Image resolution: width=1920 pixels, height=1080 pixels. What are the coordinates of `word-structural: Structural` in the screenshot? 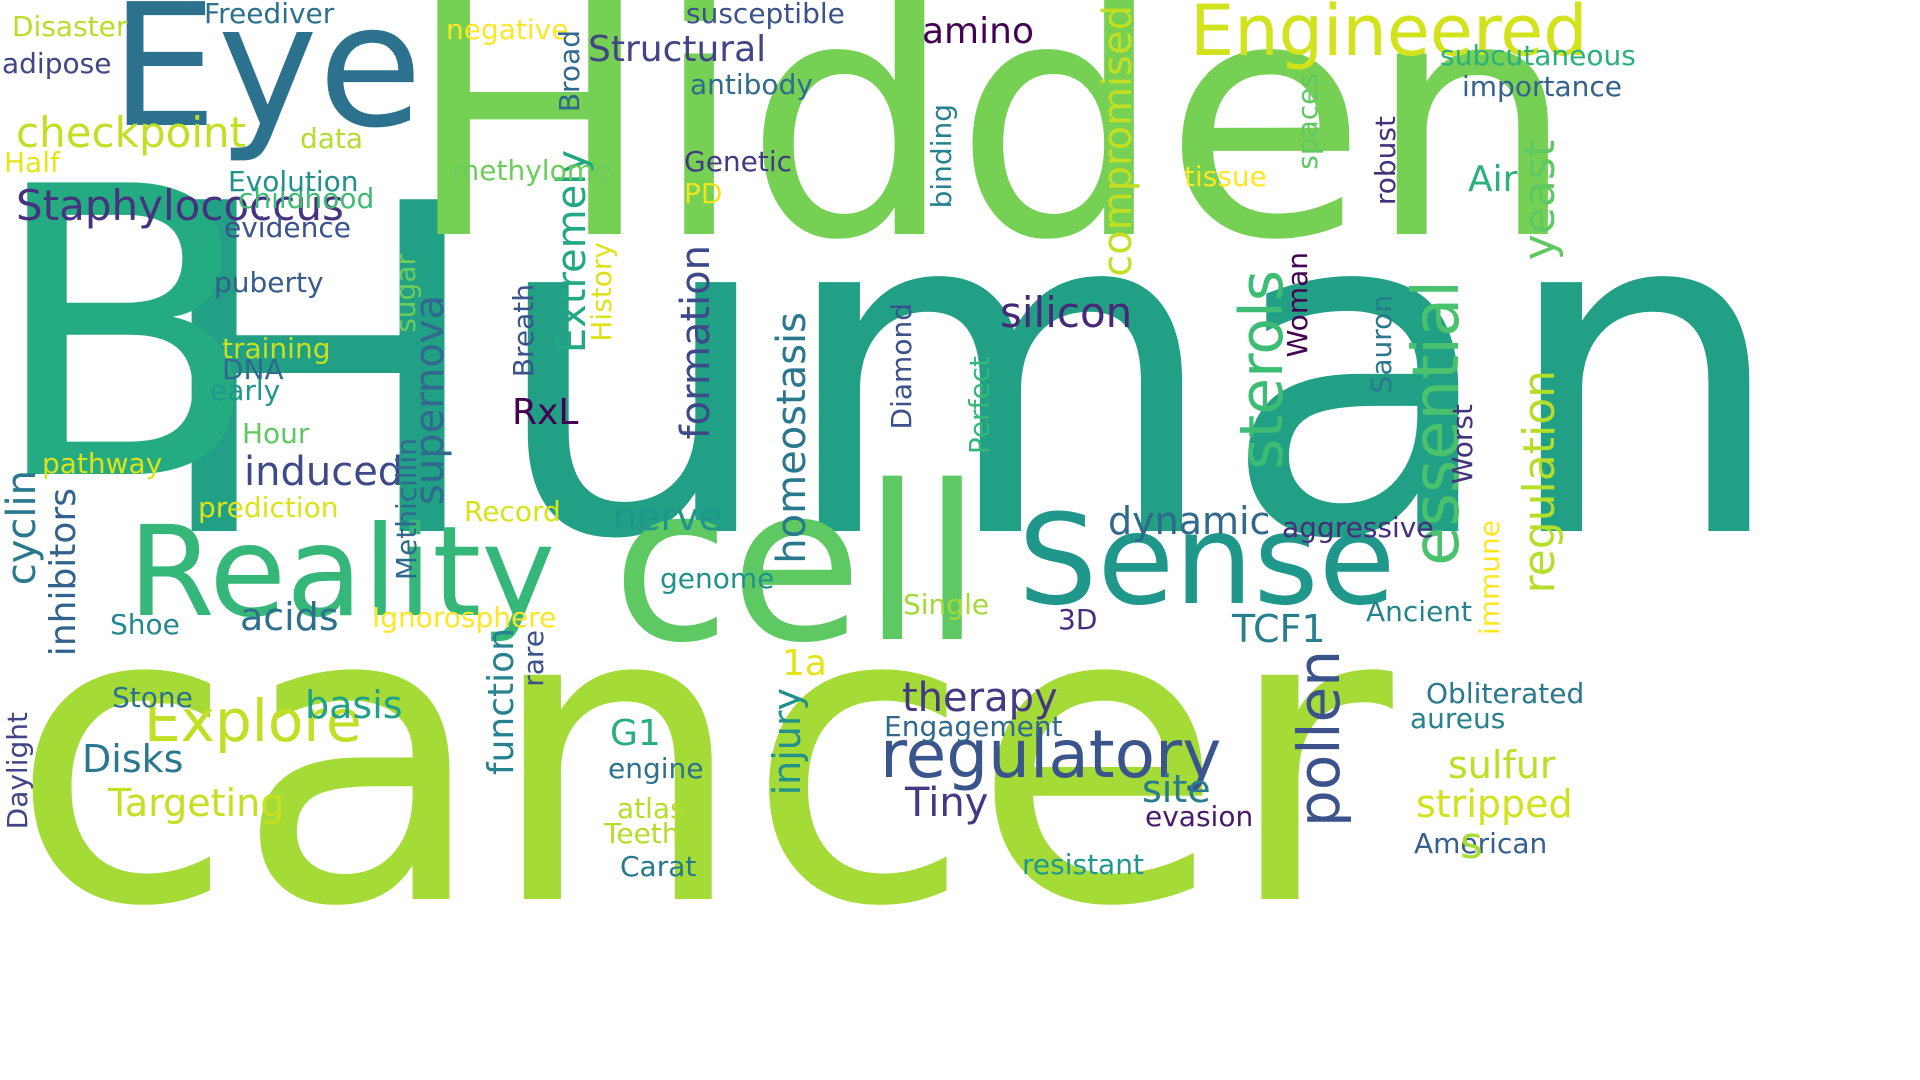 It's located at (677, 50).